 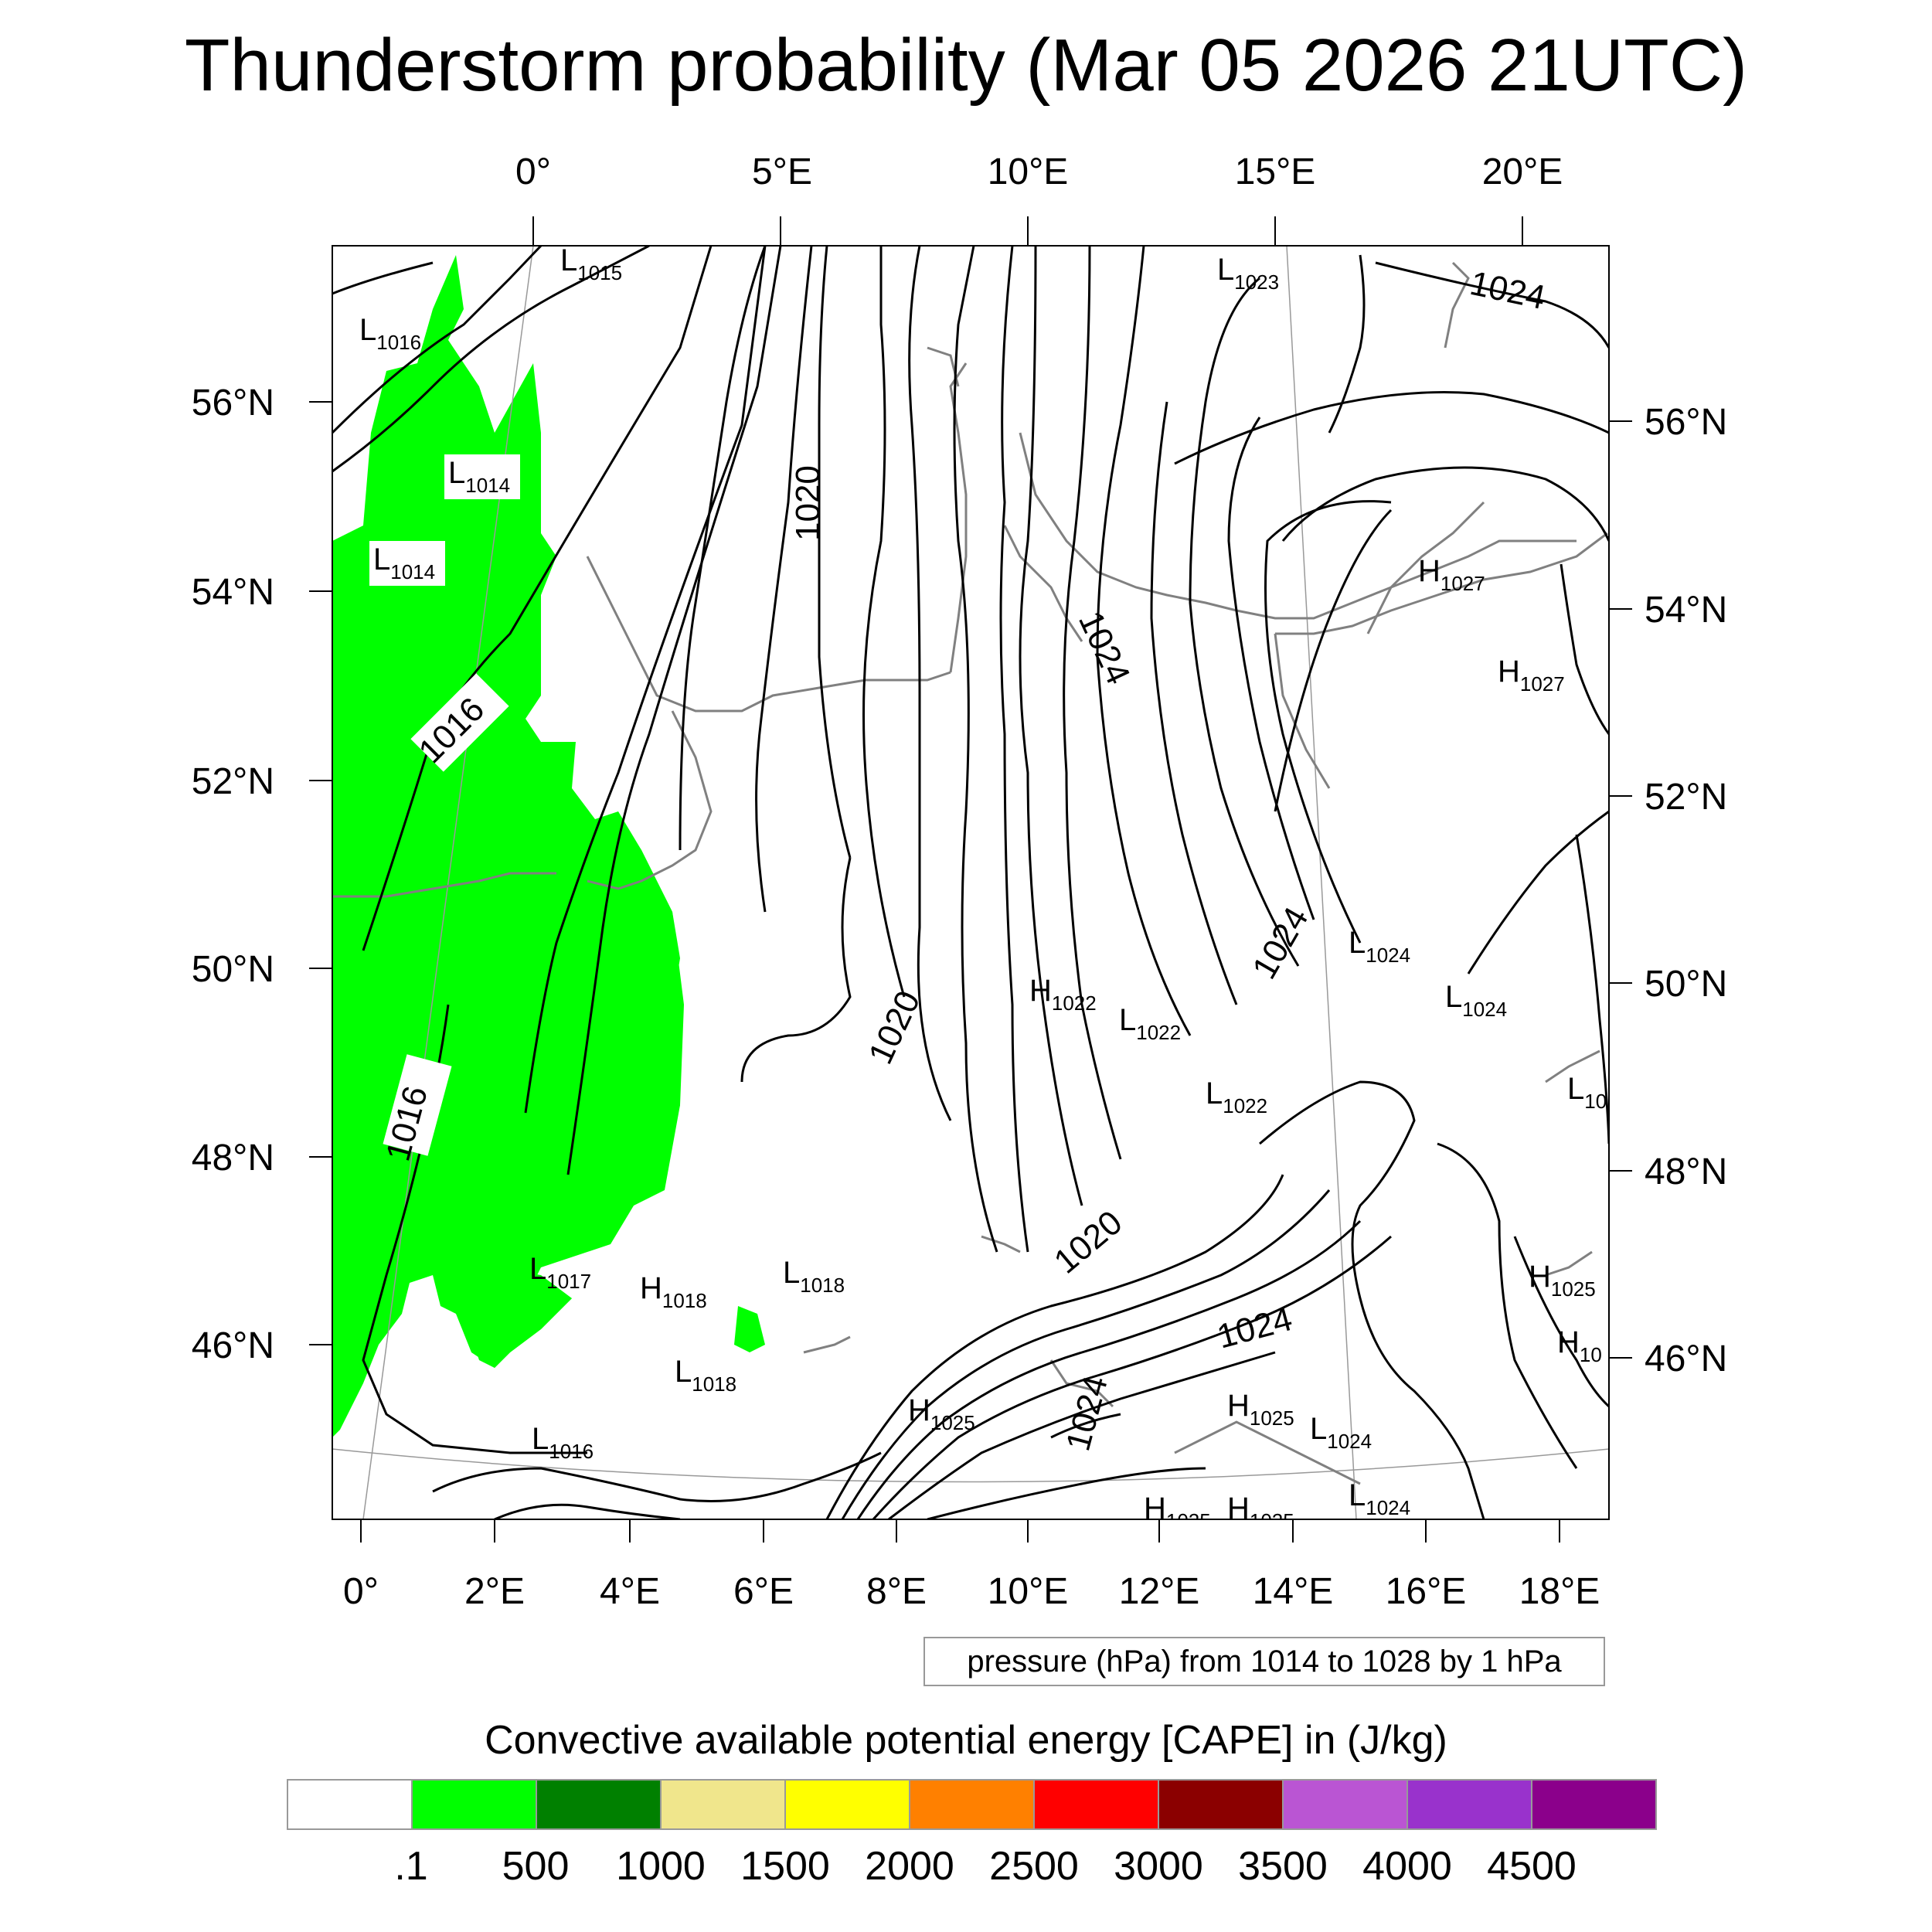 What do you see at coordinates (1686, 610) in the screenshot?
I see `right-lat-label: 54°N` at bounding box center [1686, 610].